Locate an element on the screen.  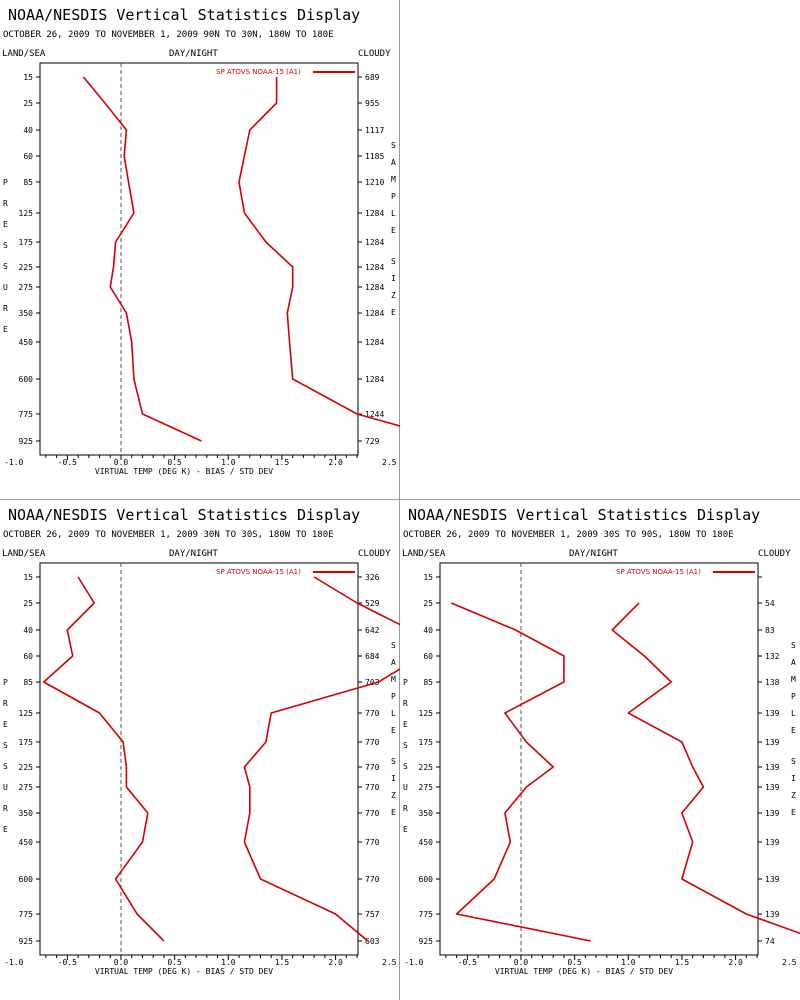
sample-size-label: 132 is located at coordinates (772, 656).